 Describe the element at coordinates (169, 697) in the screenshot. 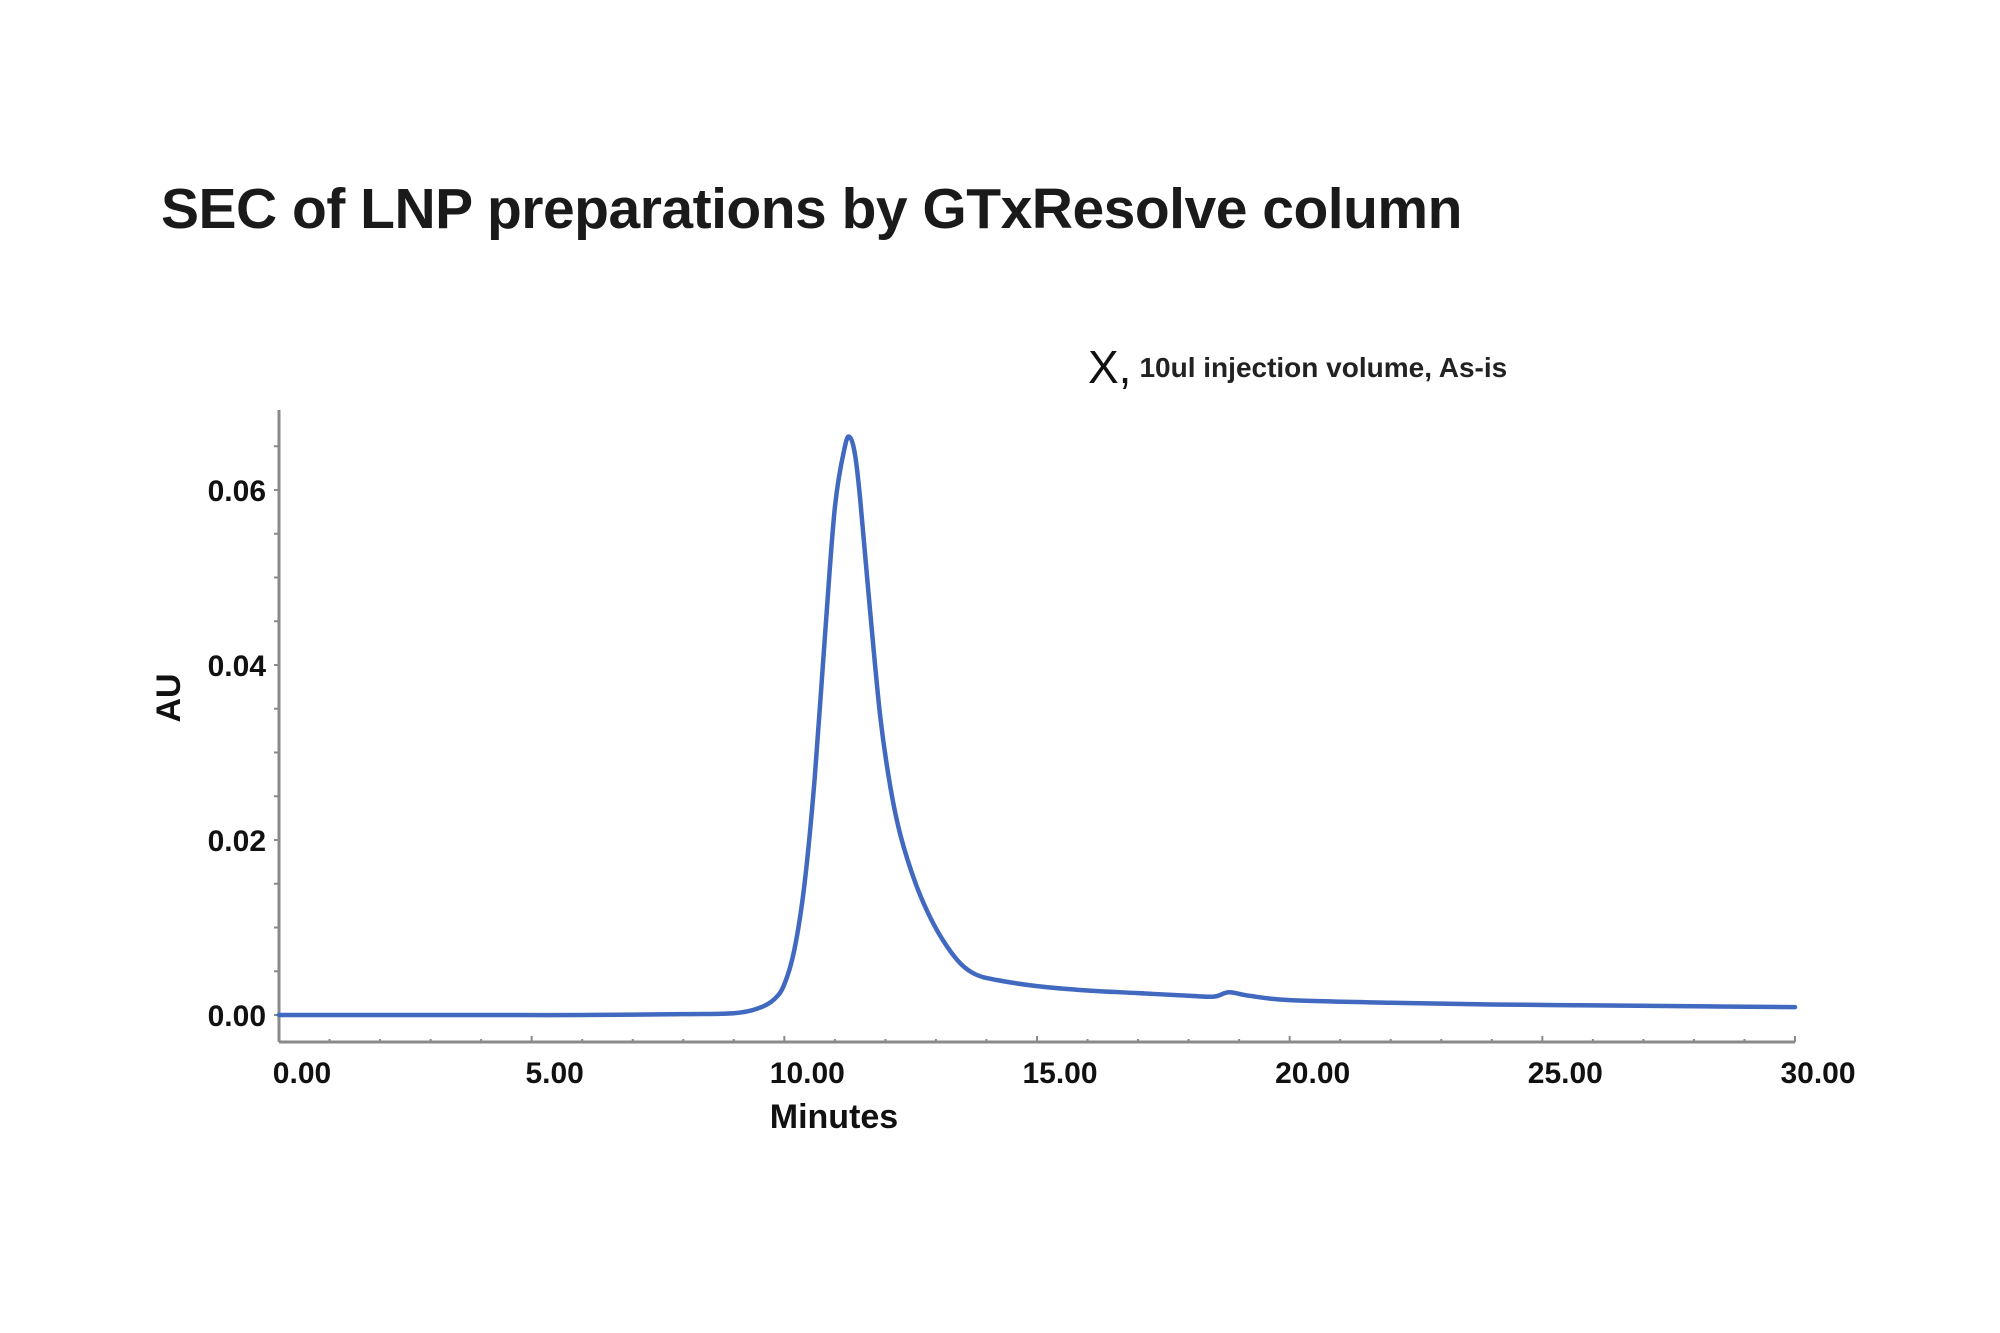

I see `y-axis-title: AU` at that location.